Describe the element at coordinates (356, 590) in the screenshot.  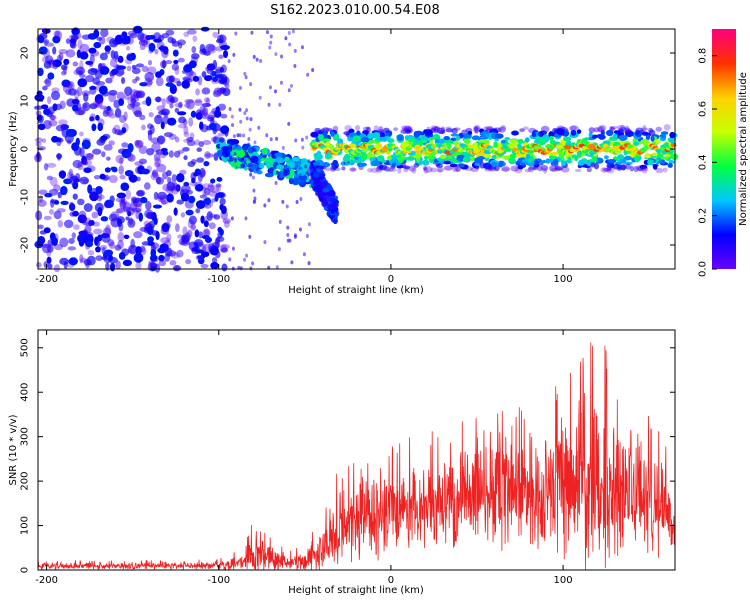
I see `snr-x-axis-label: Height of straight line (km)` at that location.